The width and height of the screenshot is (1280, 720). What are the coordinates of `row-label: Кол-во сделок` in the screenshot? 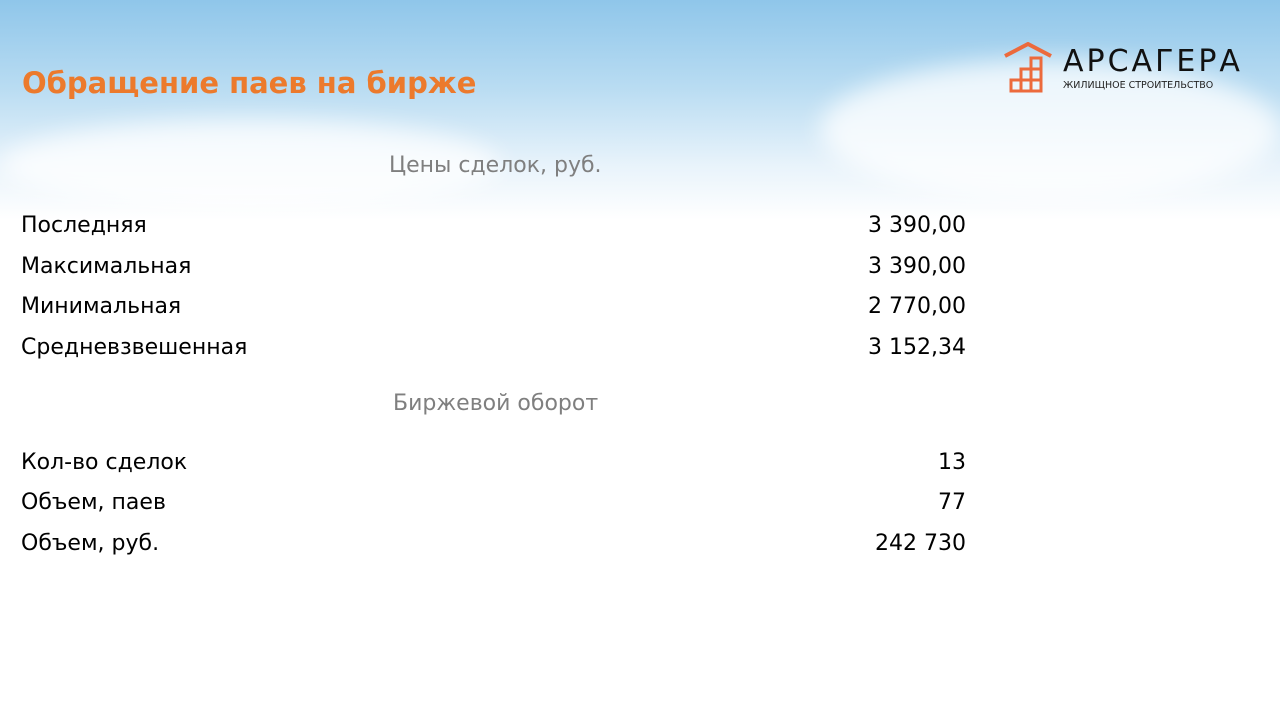 It's located at (104, 462).